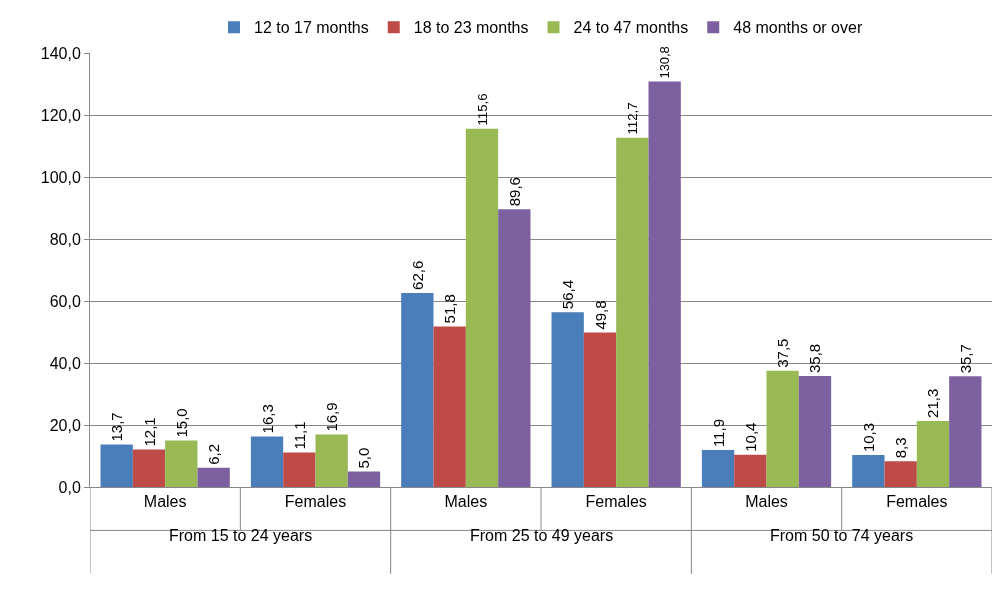  What do you see at coordinates (60, 53) in the screenshot?
I see `y-tick-label: 140,0` at bounding box center [60, 53].